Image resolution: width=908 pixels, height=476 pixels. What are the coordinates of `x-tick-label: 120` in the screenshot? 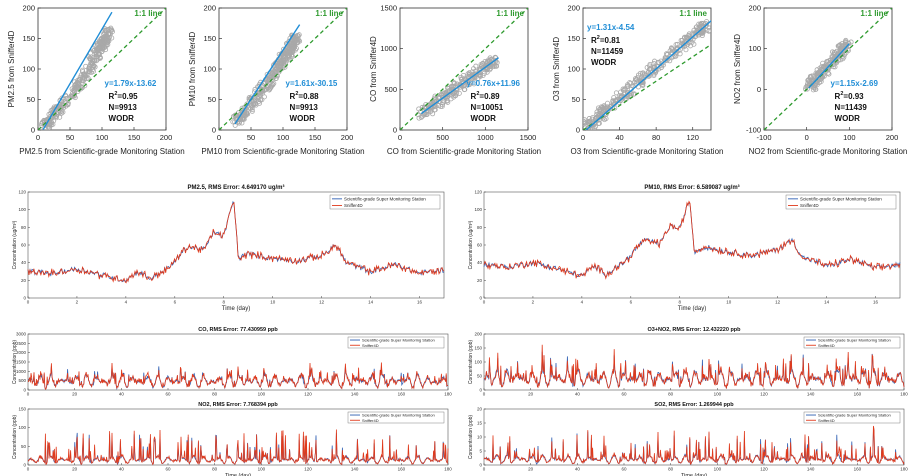 It's located at (308, 469).